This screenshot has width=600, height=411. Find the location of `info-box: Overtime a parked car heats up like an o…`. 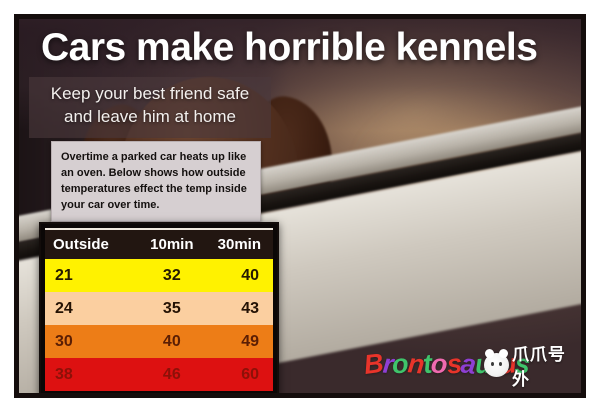

info-box: Overtime a parked car heats up like an o… is located at coordinates (156, 182).